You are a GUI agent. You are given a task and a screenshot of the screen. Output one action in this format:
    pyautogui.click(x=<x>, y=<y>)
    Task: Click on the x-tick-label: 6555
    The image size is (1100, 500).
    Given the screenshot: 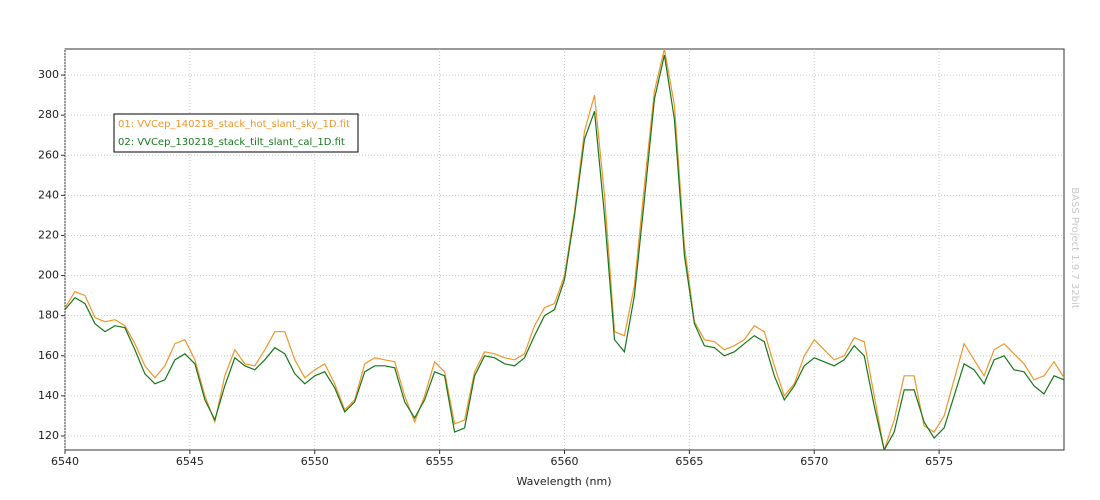 What is the action you would take?
    pyautogui.click(x=440, y=461)
    